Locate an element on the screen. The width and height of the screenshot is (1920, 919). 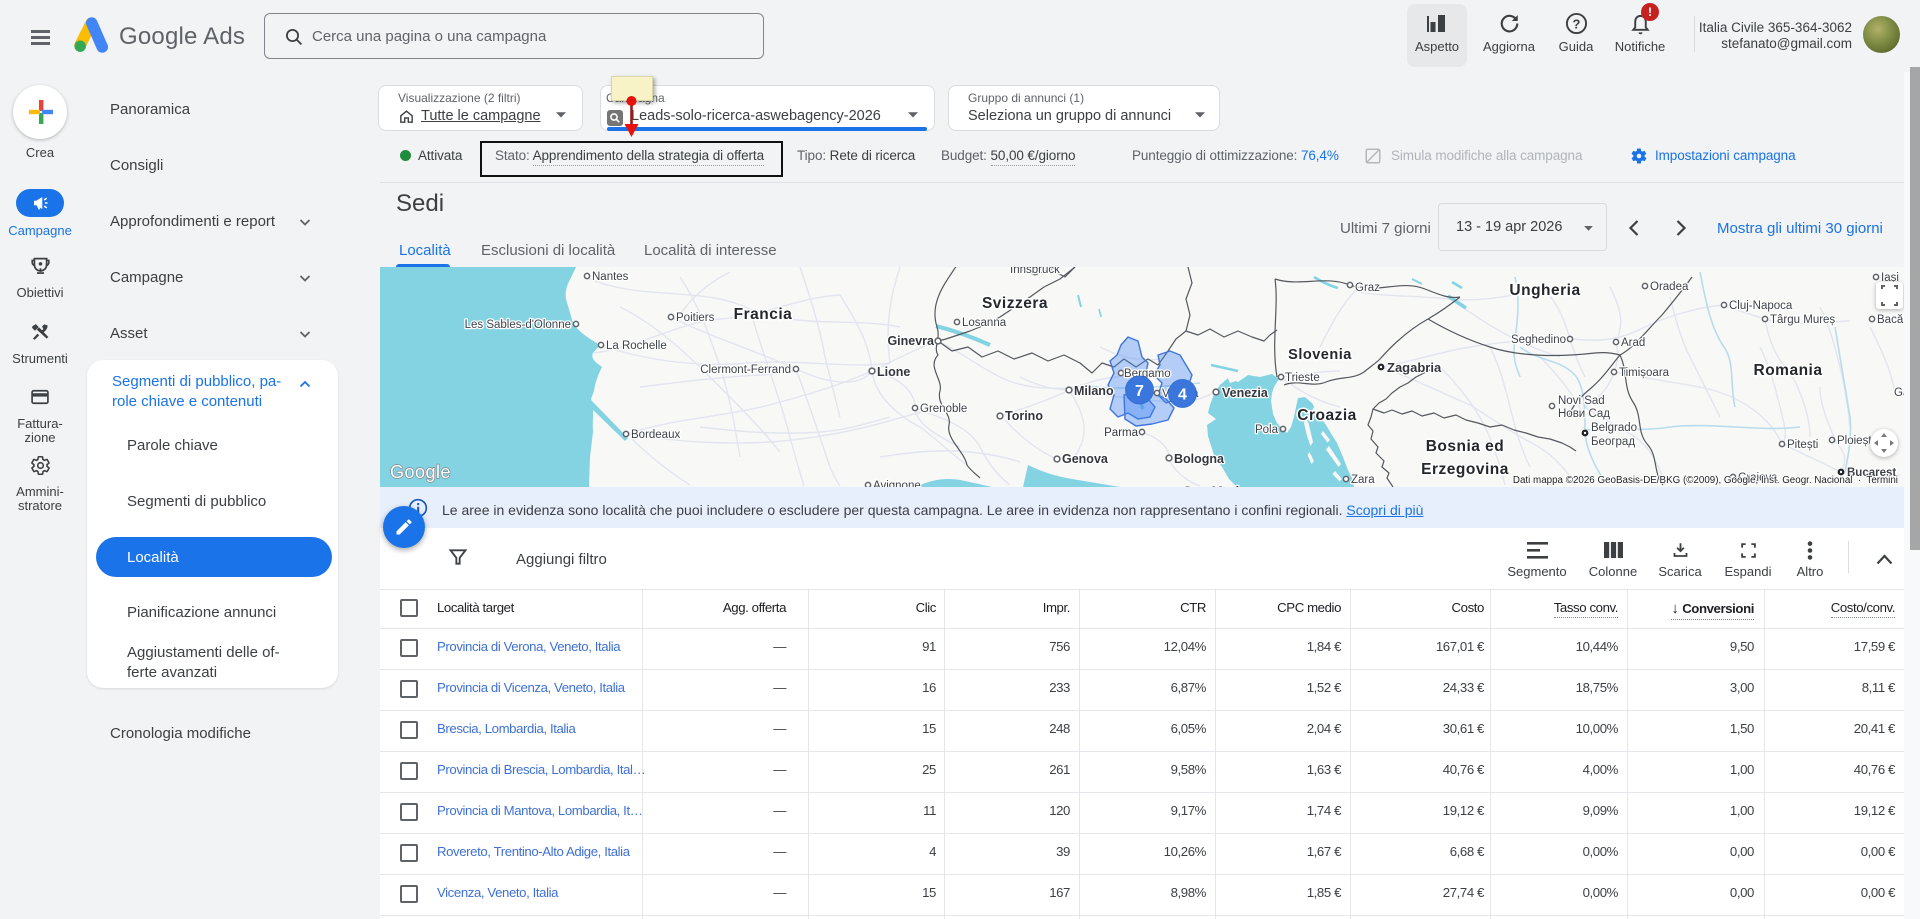
svg-text: Seghedino is located at coordinates (1538, 340).